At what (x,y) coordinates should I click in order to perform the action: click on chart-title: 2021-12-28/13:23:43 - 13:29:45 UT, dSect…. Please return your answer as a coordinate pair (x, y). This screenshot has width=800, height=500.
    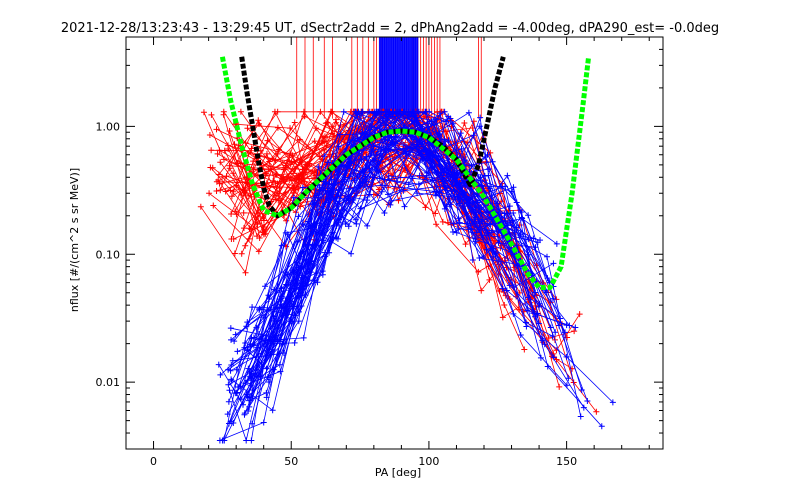
    Looking at the image, I should click on (390, 28).